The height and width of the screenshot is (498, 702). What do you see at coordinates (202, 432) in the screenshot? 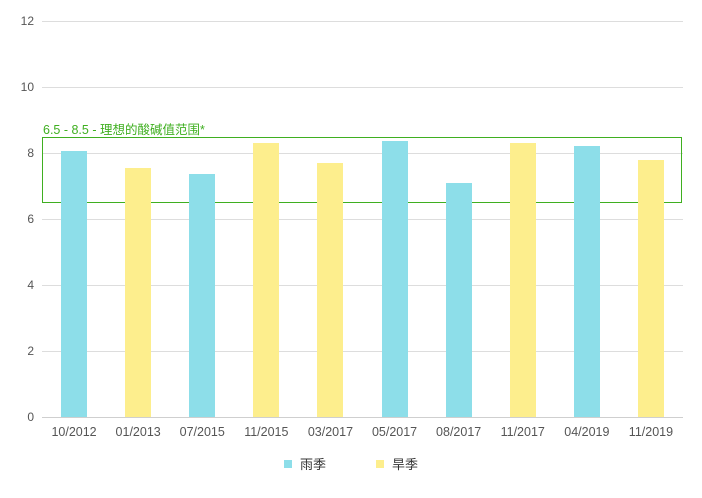
I see `x-axis-tick-label: 07/2015` at bounding box center [202, 432].